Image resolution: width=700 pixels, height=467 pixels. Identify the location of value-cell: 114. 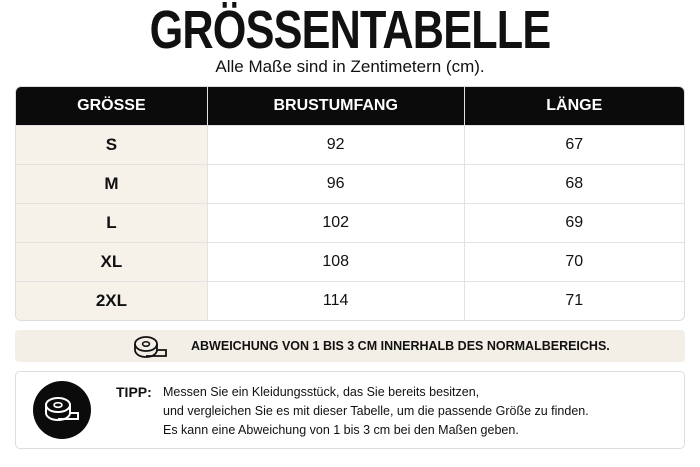
(335, 300).